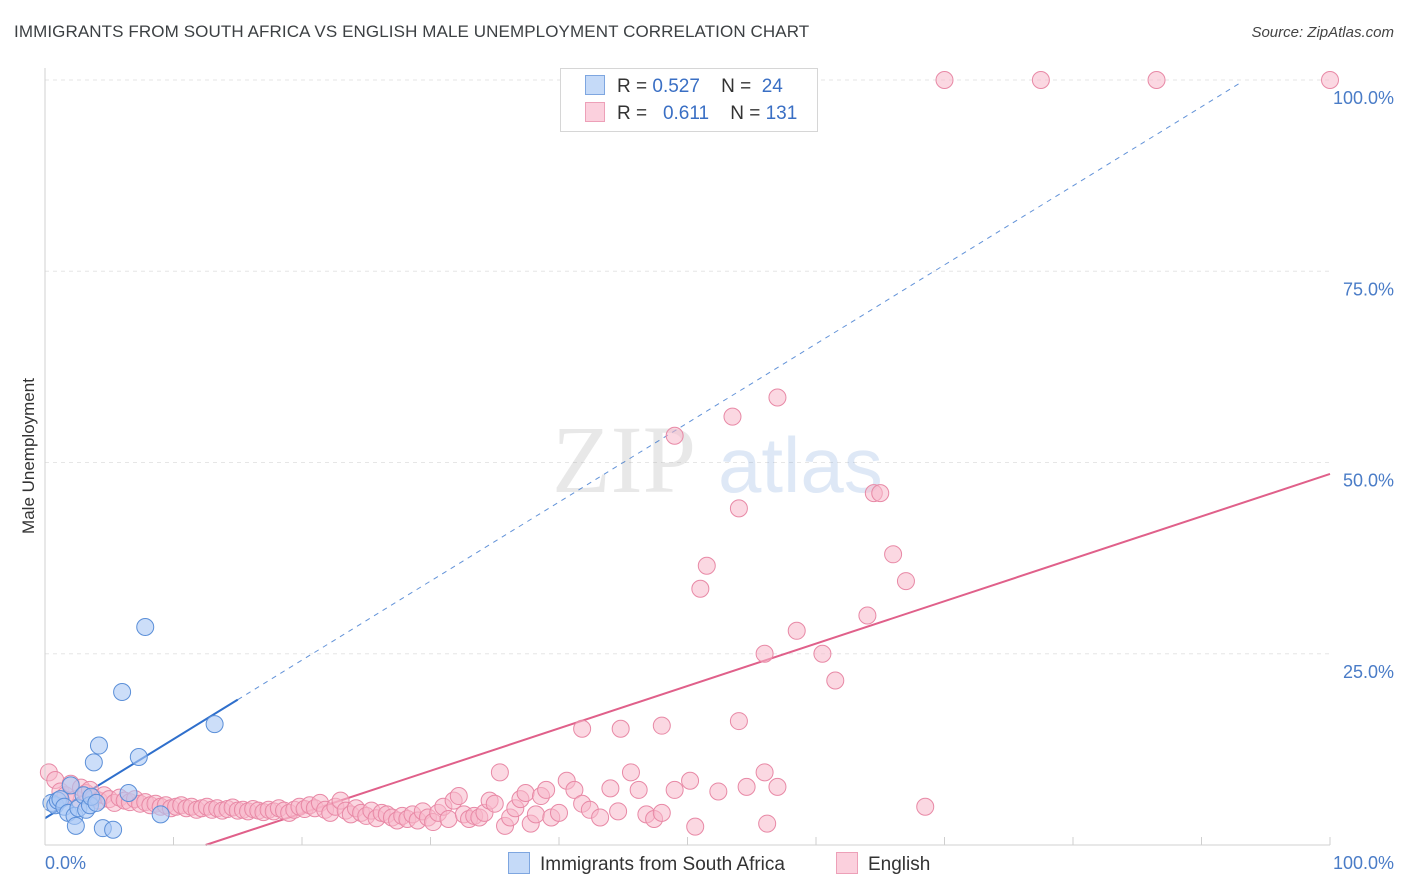 This screenshot has height=892, width=1406. Describe the element at coordinates (781, 113) in the screenshot. I see `legend-n-value: 131` at that location.